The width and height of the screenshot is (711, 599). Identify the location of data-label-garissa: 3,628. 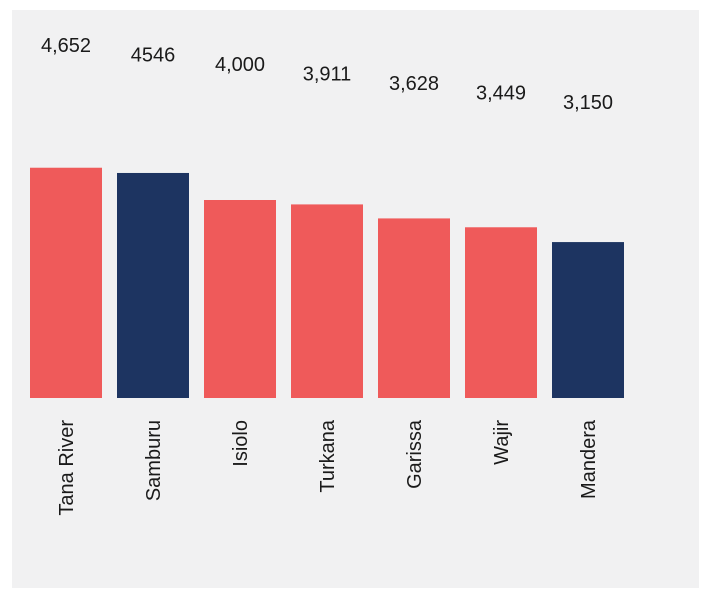
(414, 84).